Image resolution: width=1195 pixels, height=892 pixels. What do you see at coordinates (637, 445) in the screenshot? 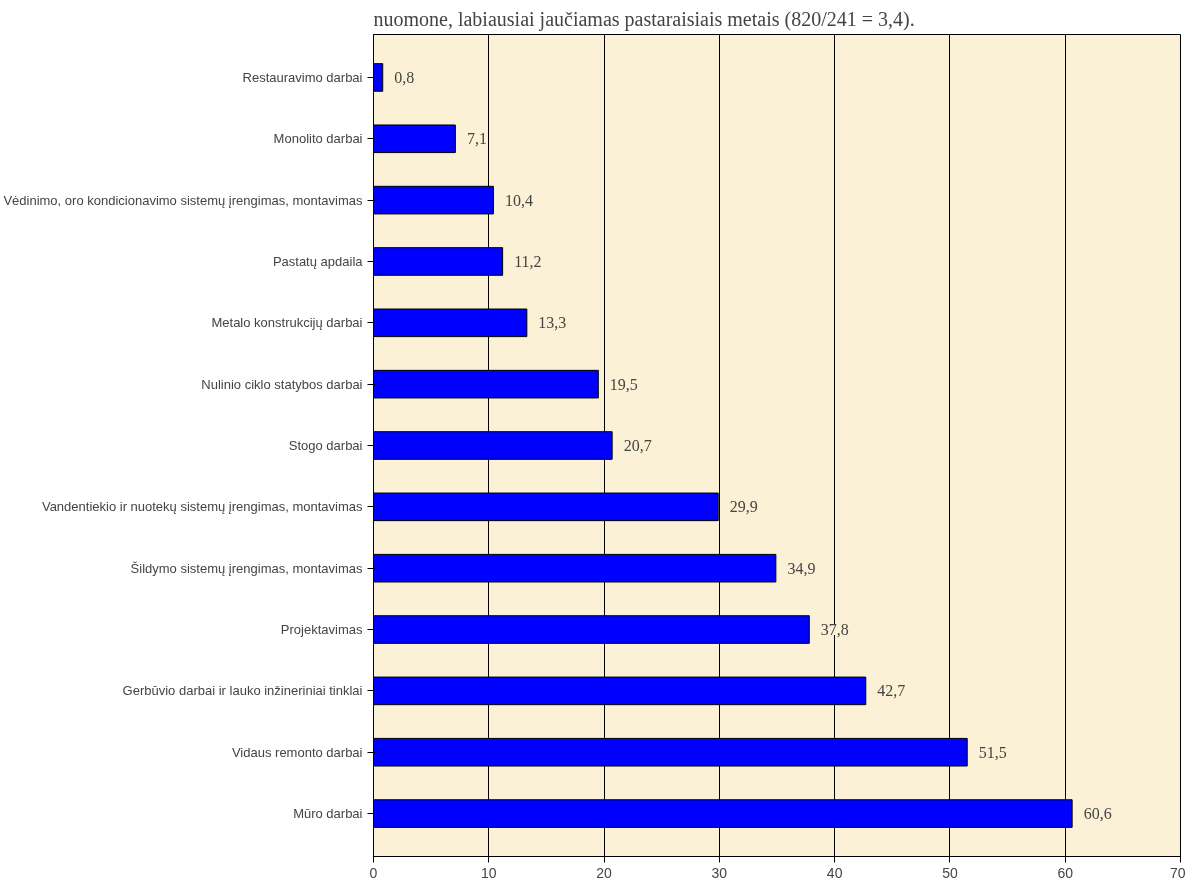
I see `data-label: 20,7` at bounding box center [637, 445].